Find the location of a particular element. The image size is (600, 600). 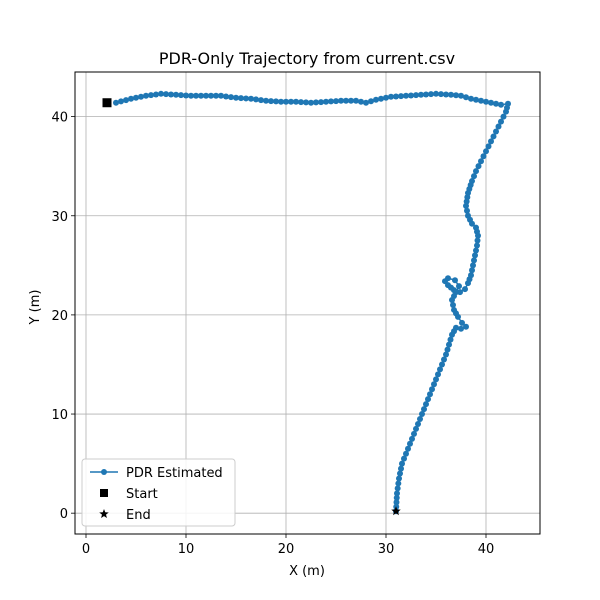

legend: PDR Estimated Start End is located at coordinates (158, 492).